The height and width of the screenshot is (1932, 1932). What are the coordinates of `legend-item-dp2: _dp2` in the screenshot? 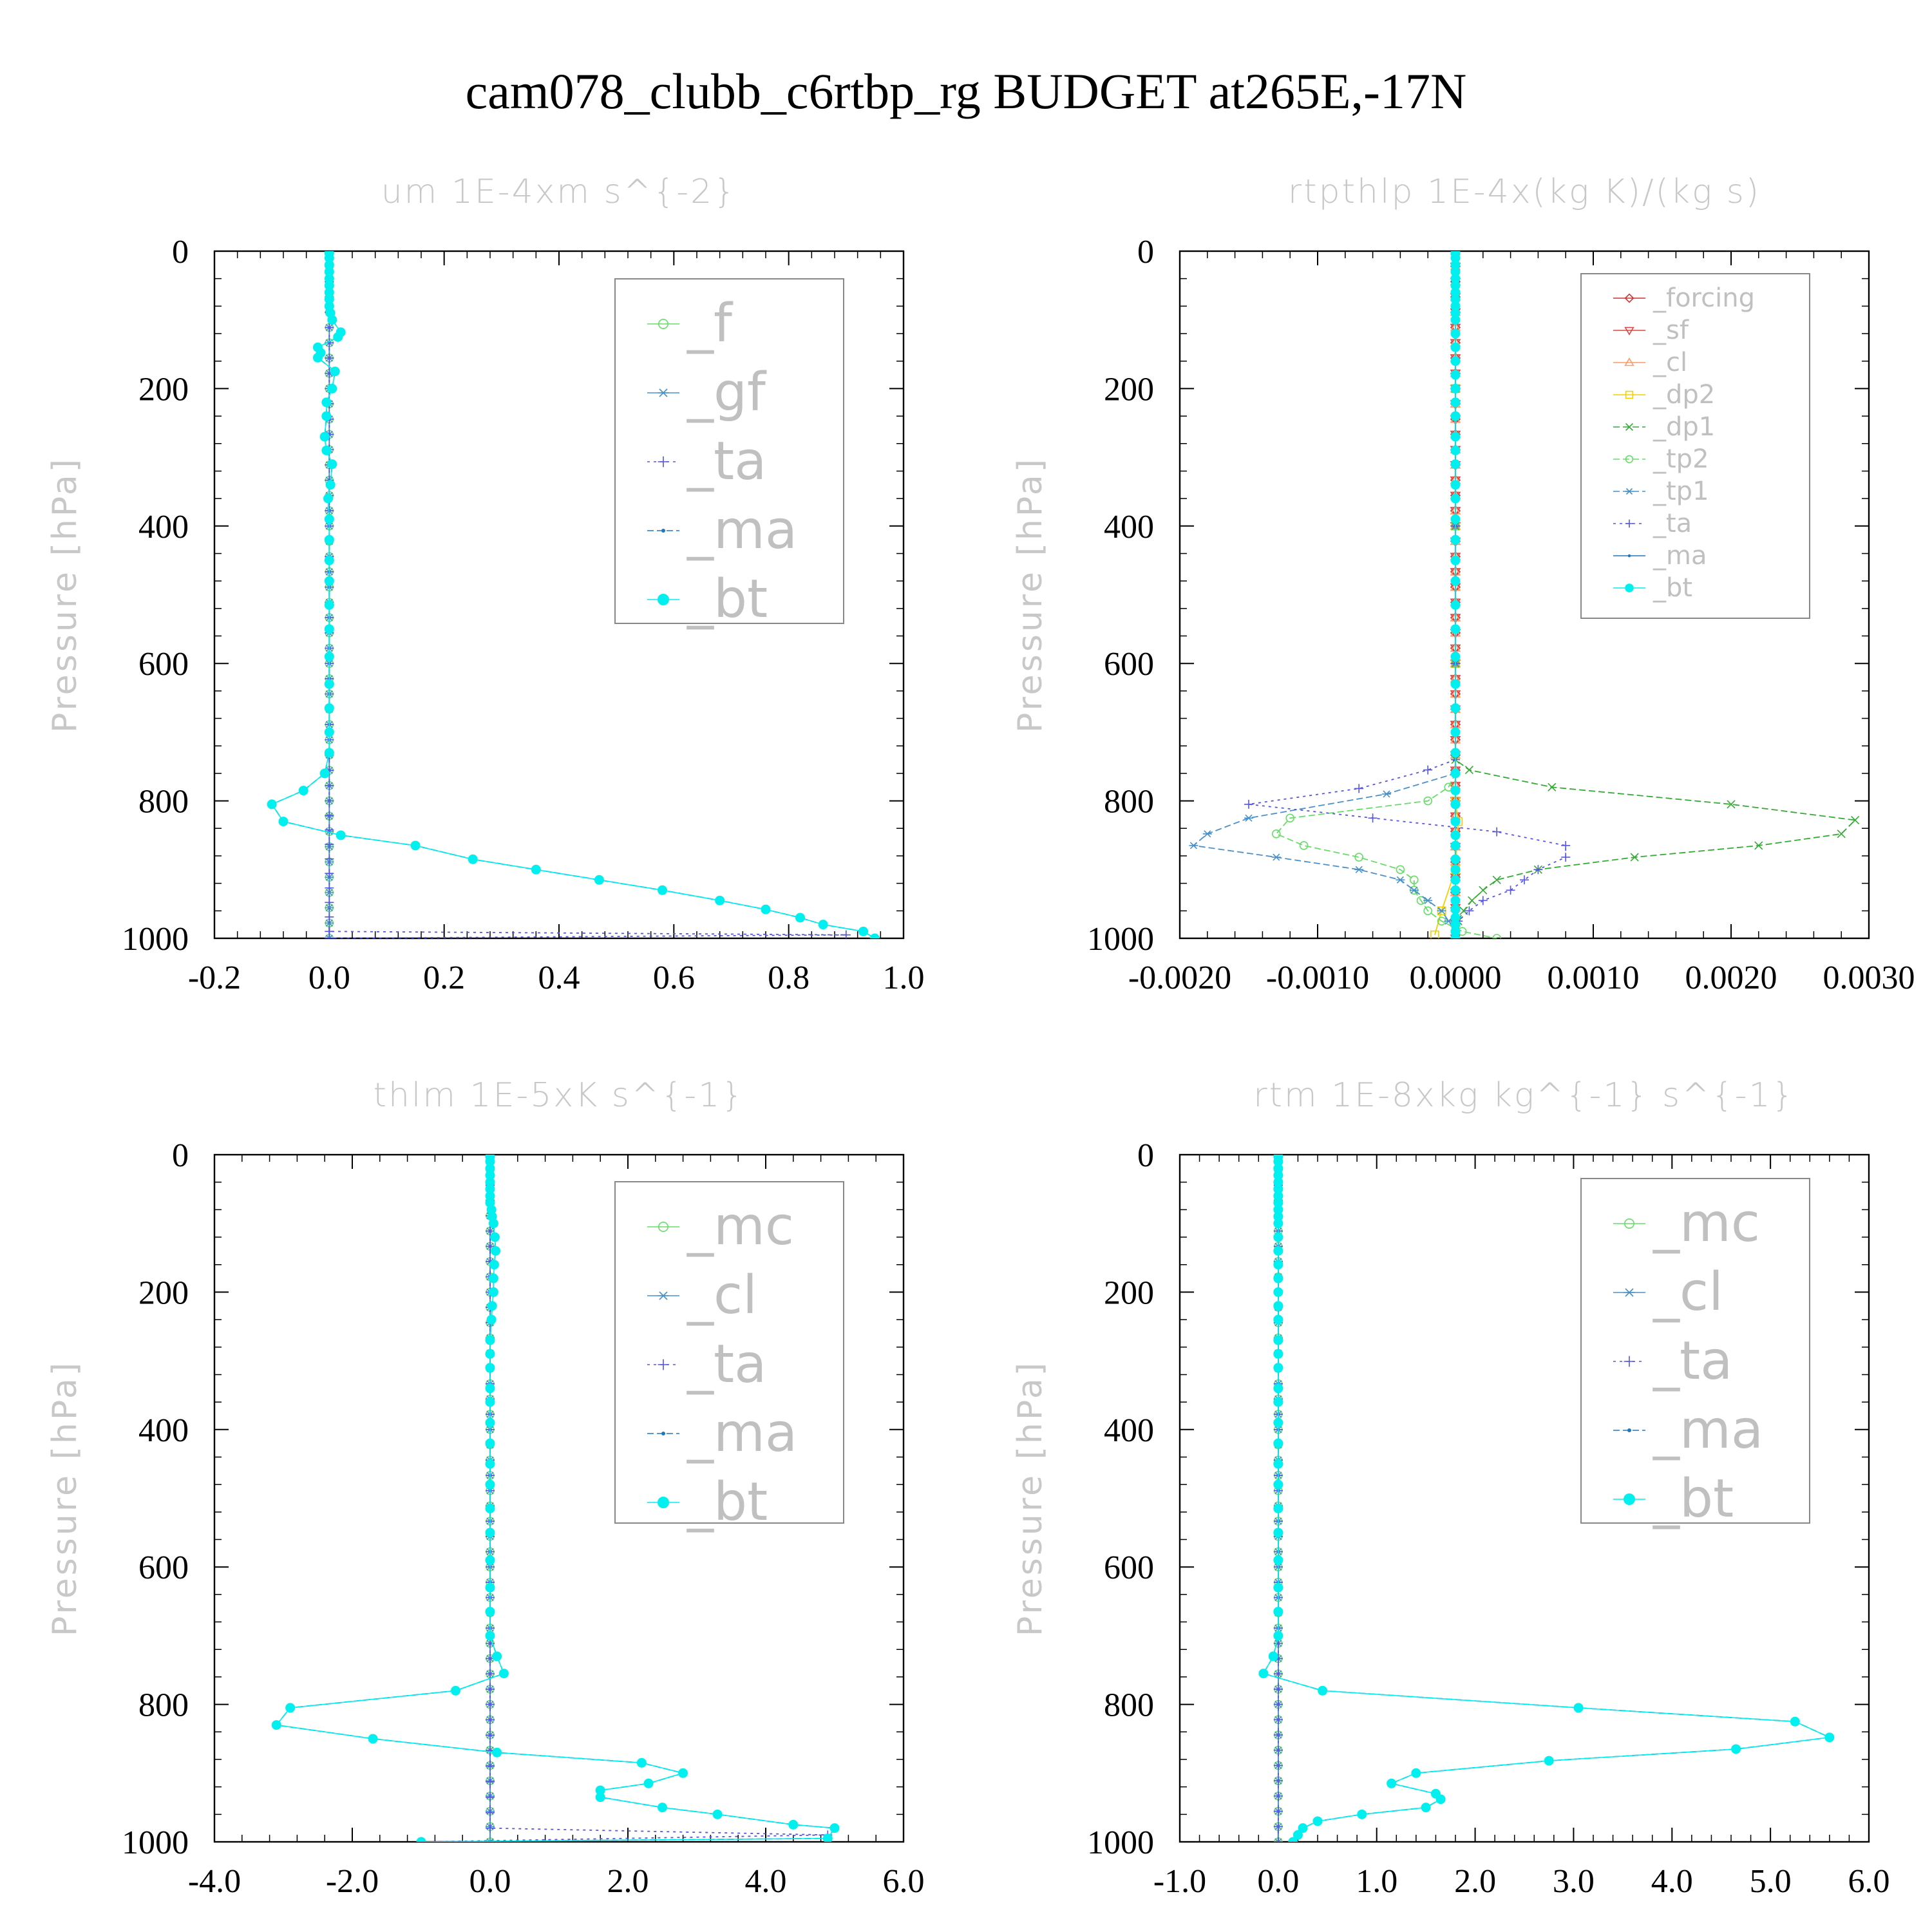 It's located at (1664, 395).